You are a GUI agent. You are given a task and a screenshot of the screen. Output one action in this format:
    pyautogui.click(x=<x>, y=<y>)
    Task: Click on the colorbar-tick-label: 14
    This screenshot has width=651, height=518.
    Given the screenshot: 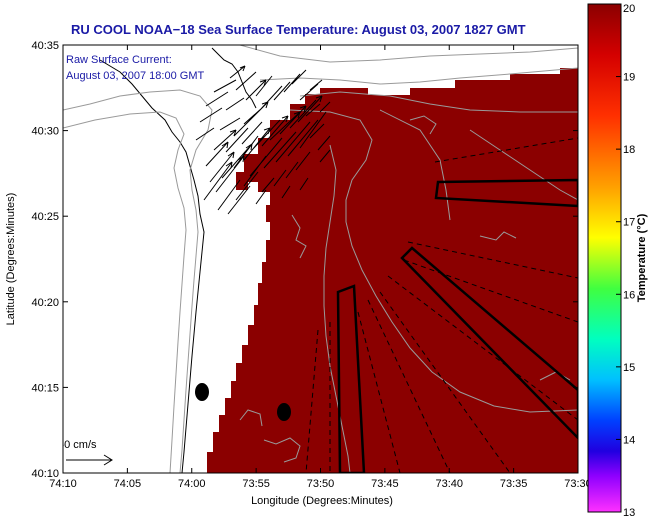 What is the action you would take?
    pyautogui.click(x=629, y=440)
    